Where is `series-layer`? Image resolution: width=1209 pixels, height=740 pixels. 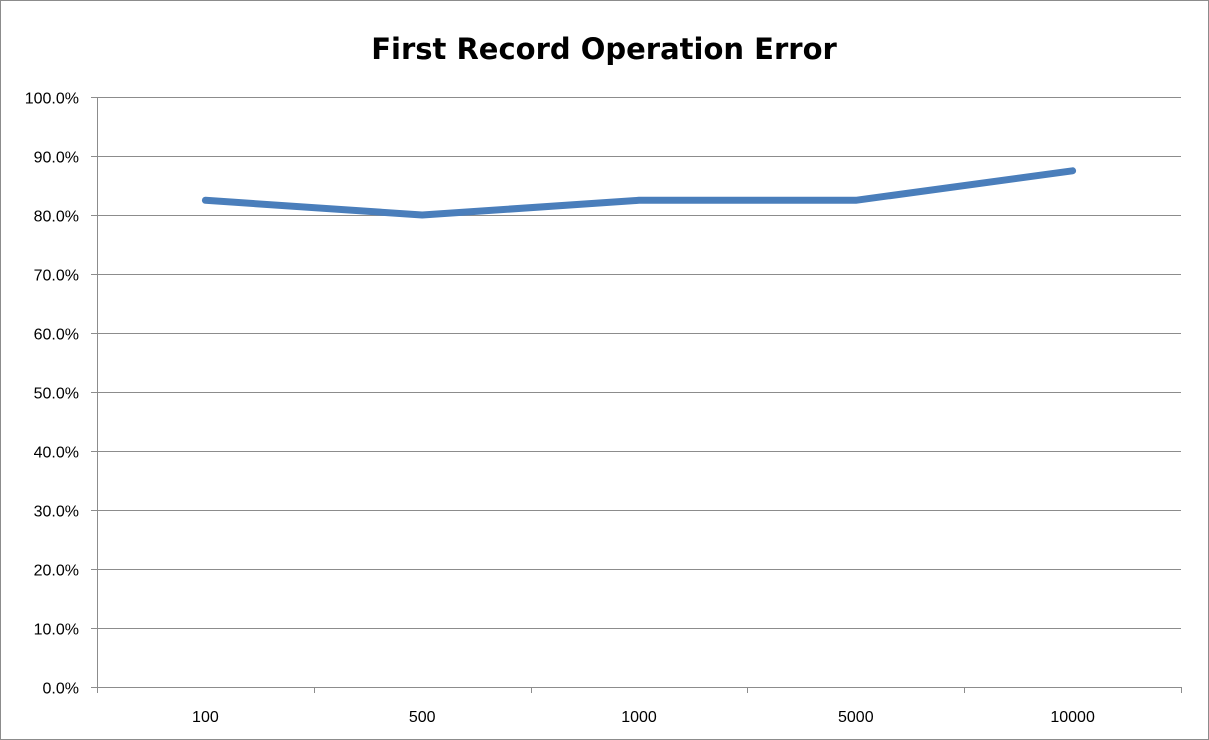 series-layer is located at coordinates (639, 193).